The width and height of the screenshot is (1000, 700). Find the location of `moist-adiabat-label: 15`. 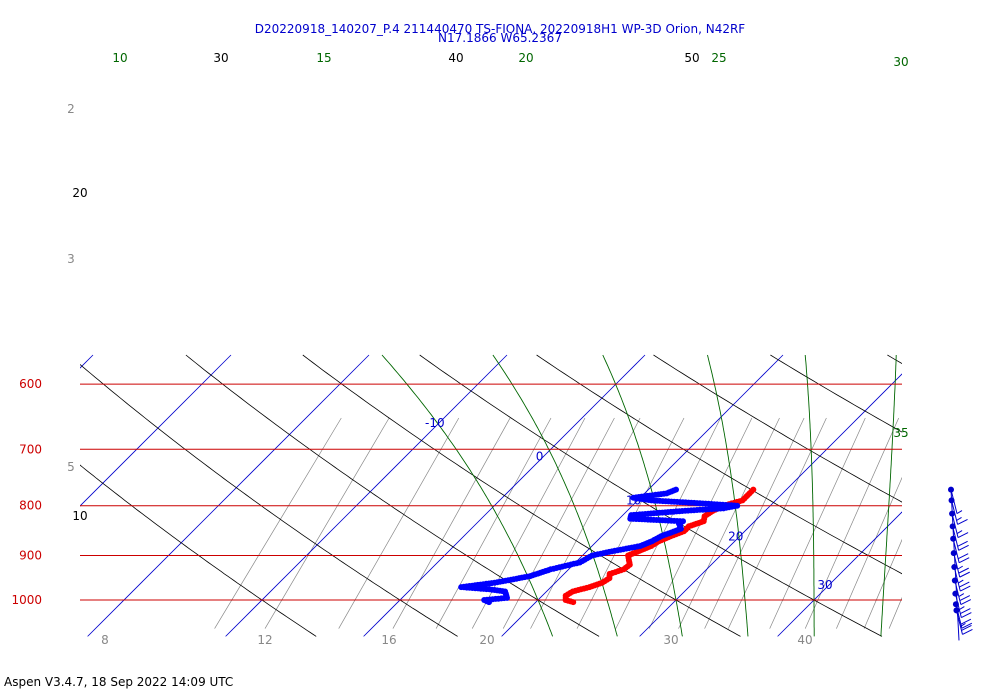

moist-adiabat-label: 15 is located at coordinates (323, 58).